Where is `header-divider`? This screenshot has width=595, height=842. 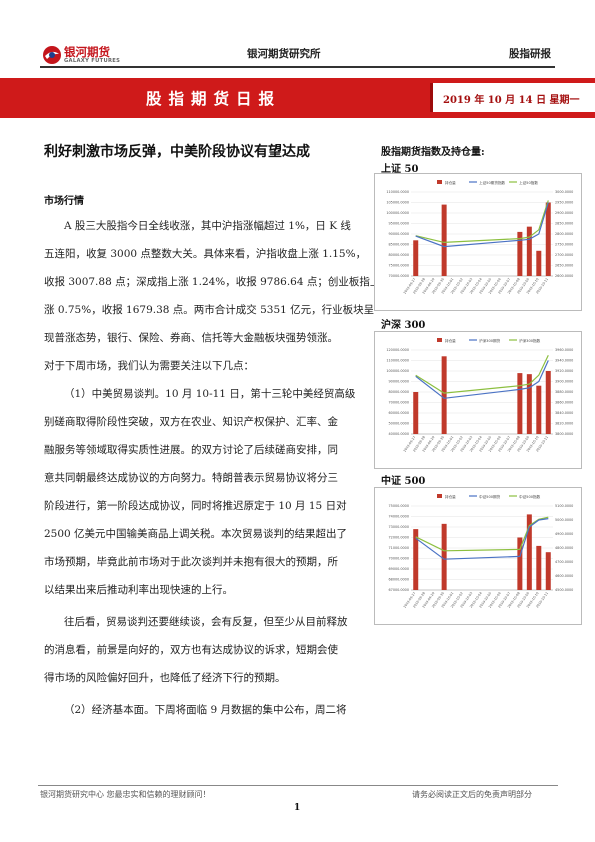
header-divider is located at coordinates (297, 67).